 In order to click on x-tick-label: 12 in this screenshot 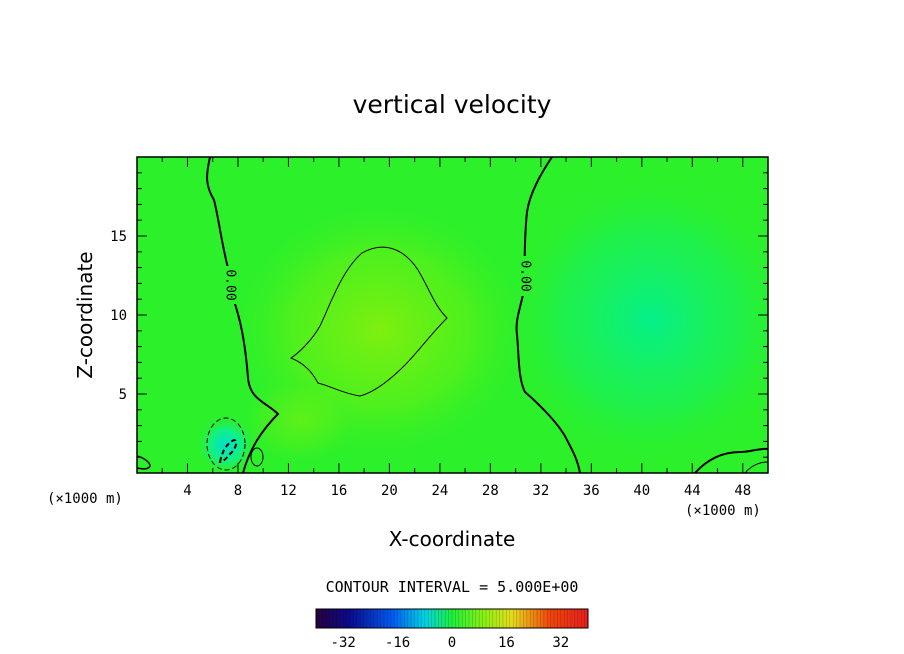, I will do `click(288, 491)`.